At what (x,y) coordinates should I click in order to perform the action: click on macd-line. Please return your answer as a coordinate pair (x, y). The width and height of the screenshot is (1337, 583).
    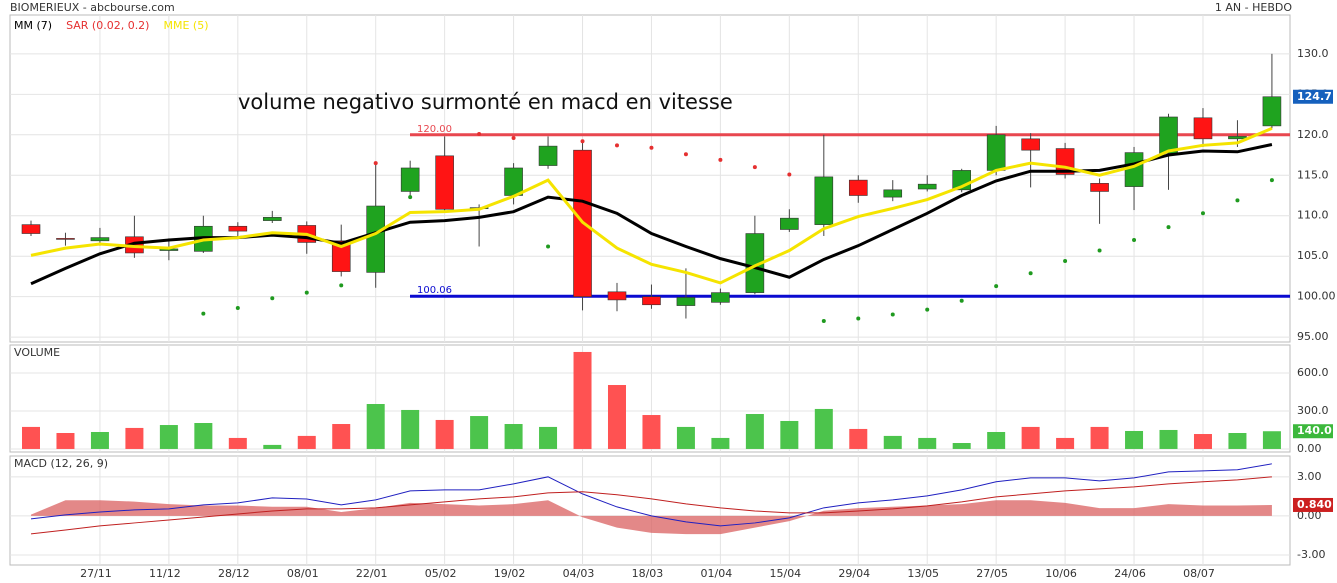
    Looking at the image, I should click on (651, 495).